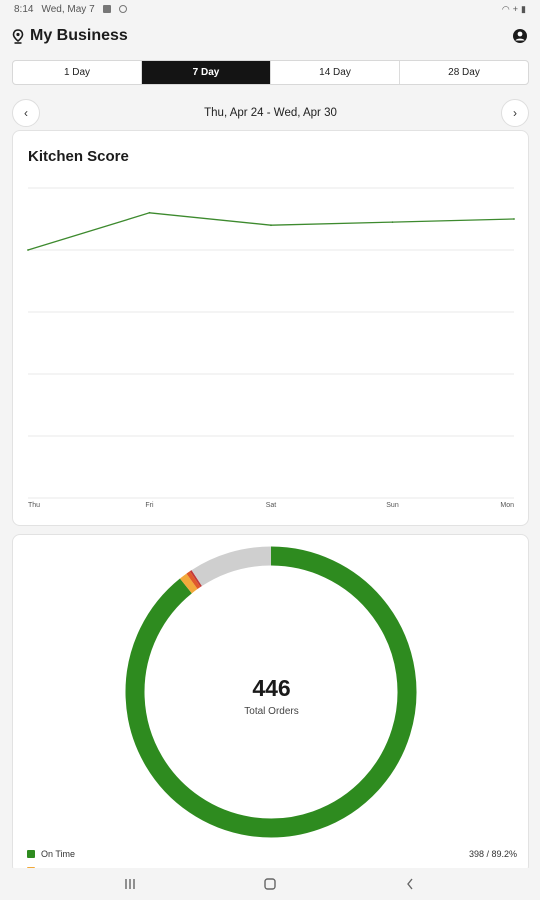 The width and height of the screenshot is (540, 900). What do you see at coordinates (79, 35) in the screenshot?
I see `page-title: My Business` at bounding box center [79, 35].